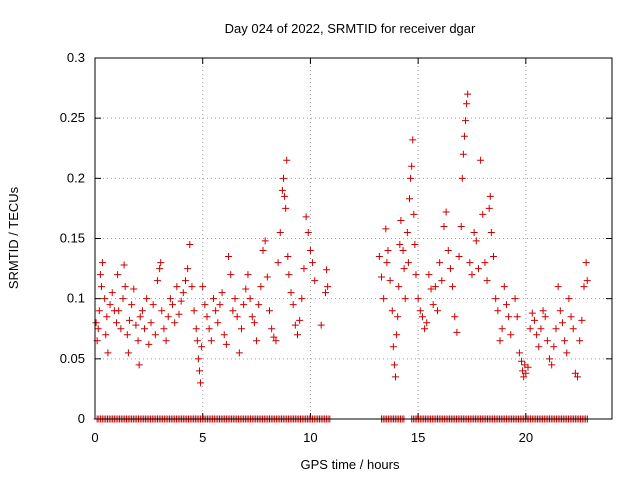 The width and height of the screenshot is (640, 480). What do you see at coordinates (526, 437) in the screenshot?
I see `x-tick-label: 20` at bounding box center [526, 437].